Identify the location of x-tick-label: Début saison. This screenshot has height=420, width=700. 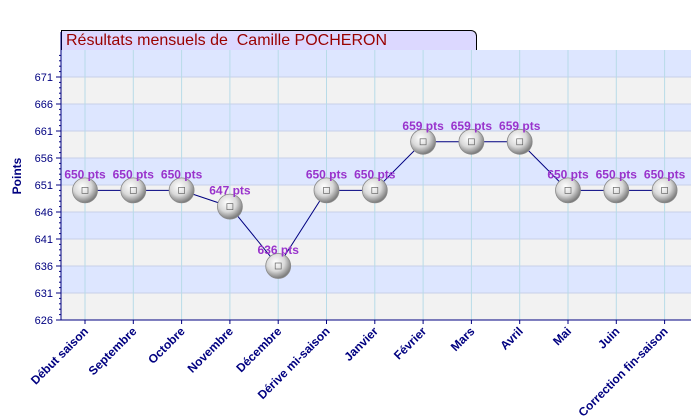
(59, 355).